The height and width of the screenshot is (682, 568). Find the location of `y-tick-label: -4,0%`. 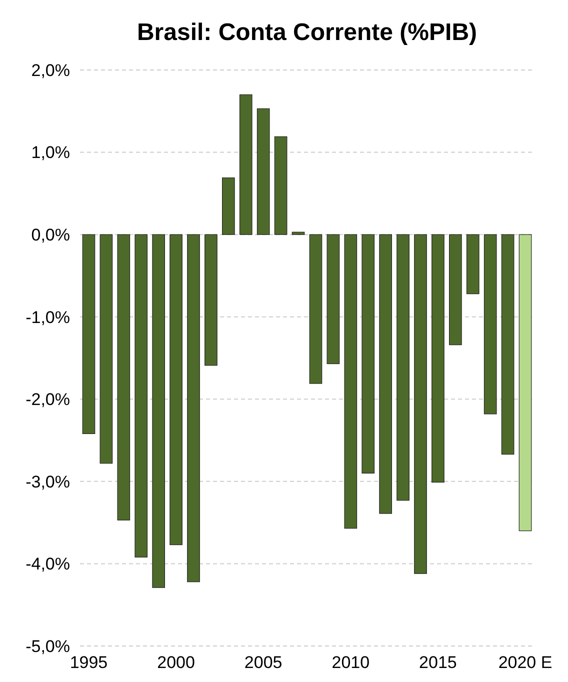

y-tick-label: -4,0% is located at coordinates (48, 564).